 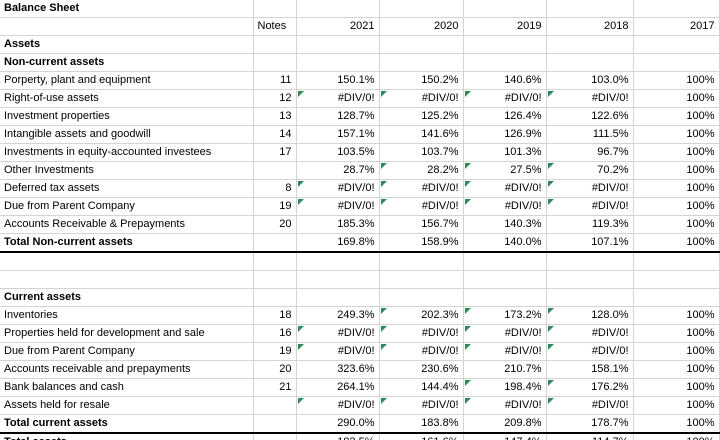 I want to click on value-cell: 323.6%, so click(x=338, y=369).